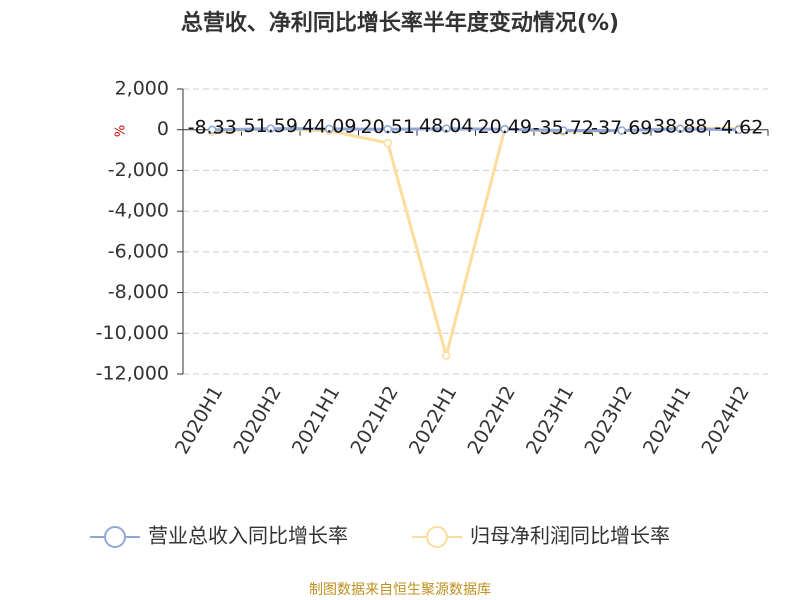 Image resolution: width=800 pixels, height=600 pixels. Describe the element at coordinates (570, 536) in the screenshot. I see `legend-label: 归母净利润同比增长率` at that location.